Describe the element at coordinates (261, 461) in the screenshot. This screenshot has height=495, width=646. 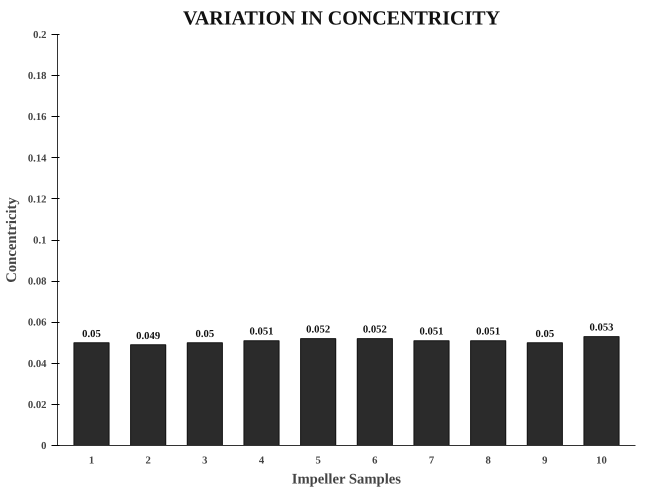
I see `x-tick-label: 4` at that location.